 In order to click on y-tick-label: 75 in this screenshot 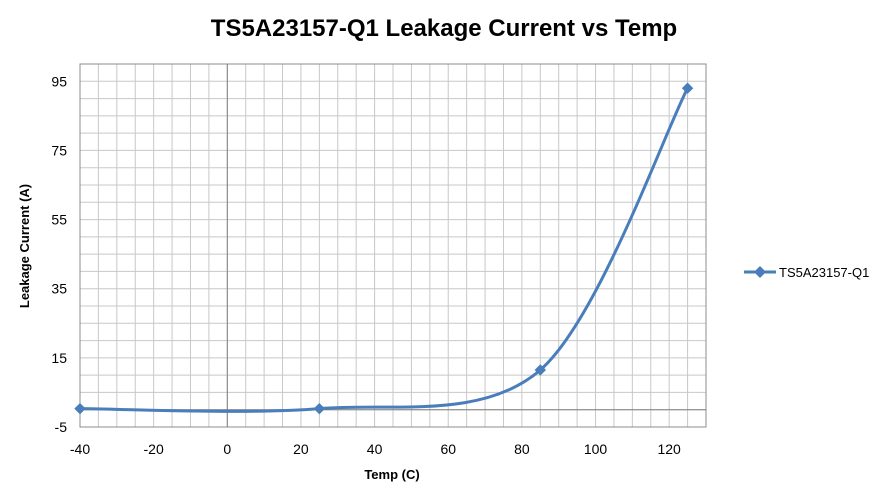, I will do `click(59, 150)`.